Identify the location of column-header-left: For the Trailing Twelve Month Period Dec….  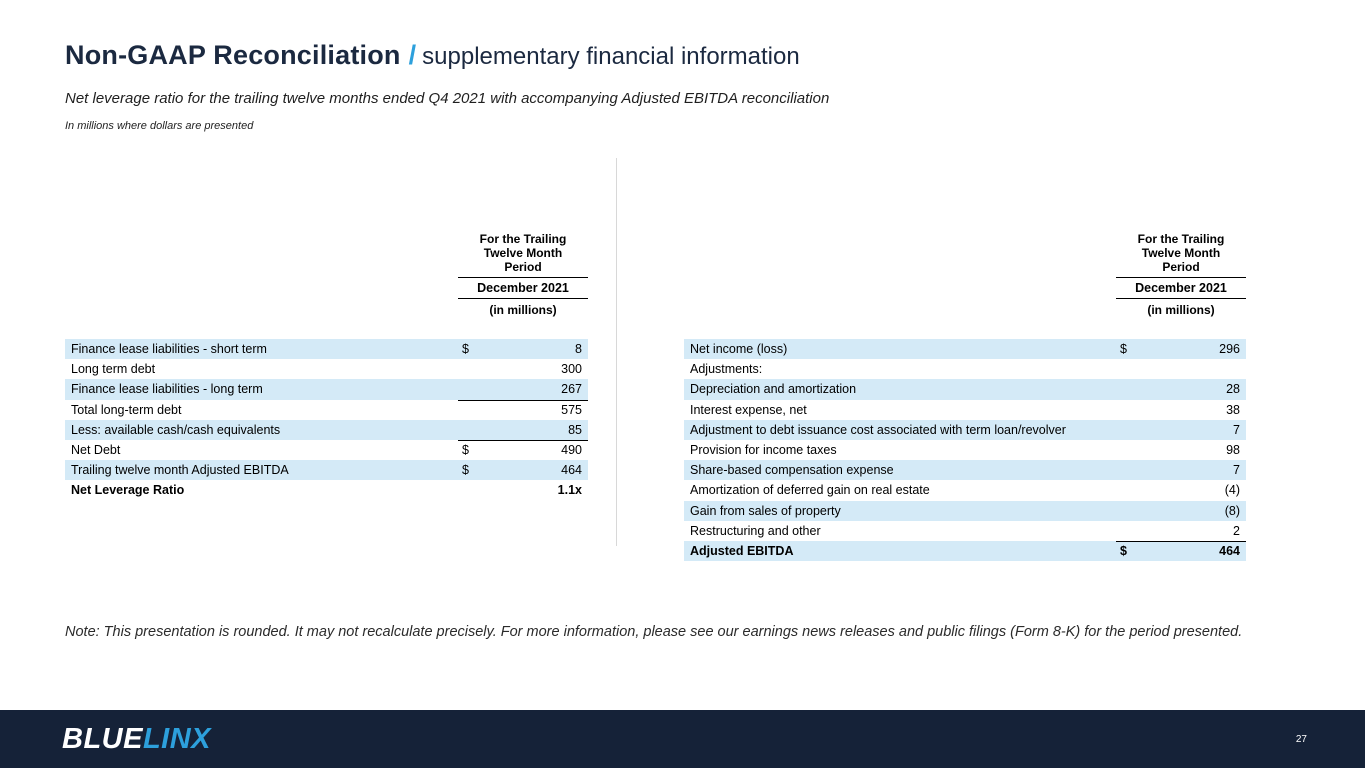
(523, 274).